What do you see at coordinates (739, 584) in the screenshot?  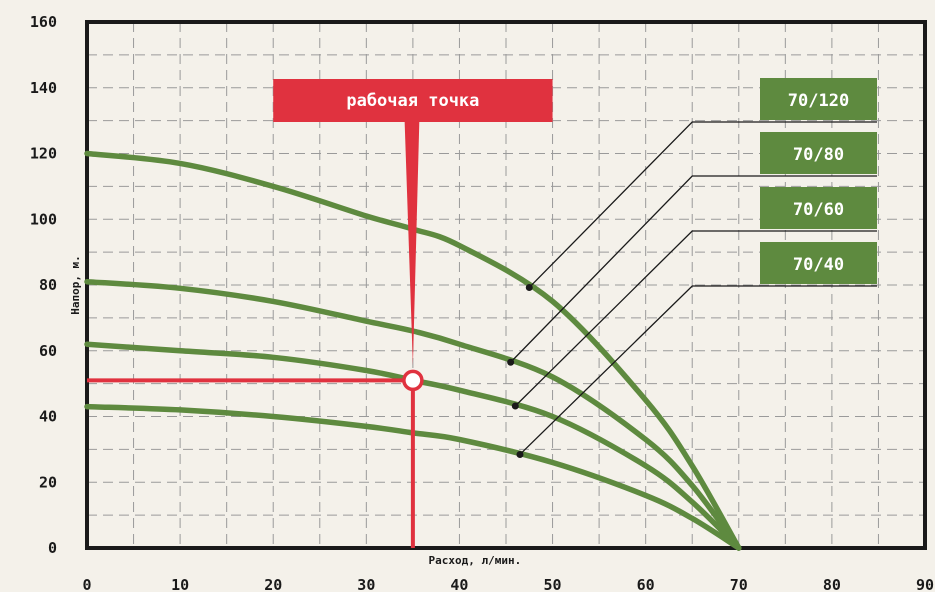 I see `x-tick-label: 70` at bounding box center [739, 584].